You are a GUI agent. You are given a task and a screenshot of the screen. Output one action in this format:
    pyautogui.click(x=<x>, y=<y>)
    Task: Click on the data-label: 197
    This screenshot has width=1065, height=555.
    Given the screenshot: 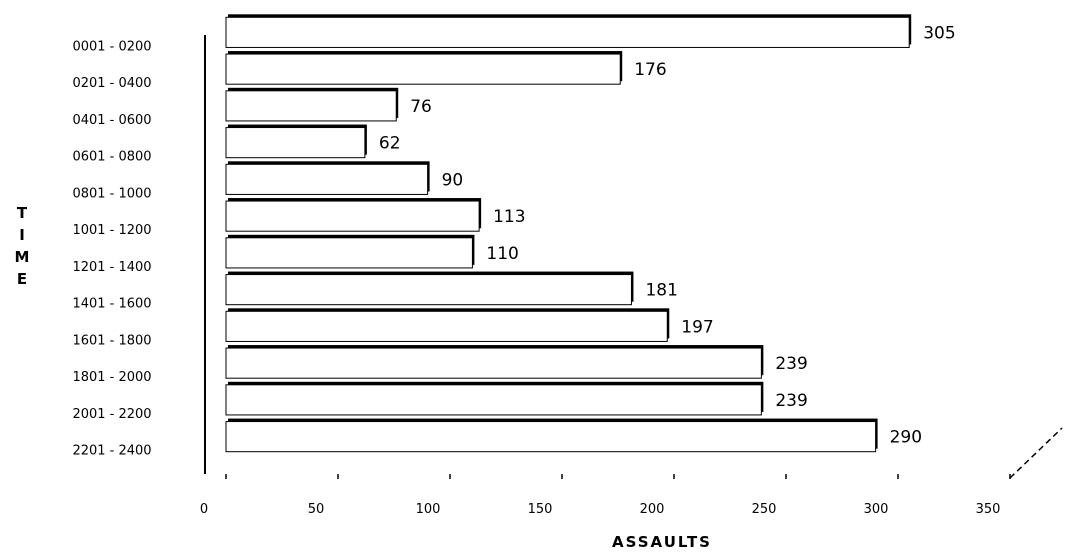 What is the action you would take?
    pyautogui.click(x=697, y=327)
    